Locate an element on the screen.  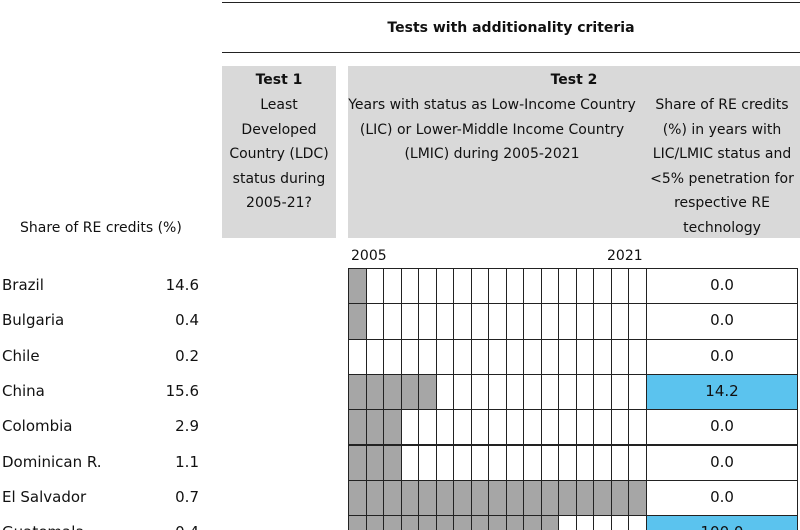
share: 14.6 is located at coordinates (182, 285).